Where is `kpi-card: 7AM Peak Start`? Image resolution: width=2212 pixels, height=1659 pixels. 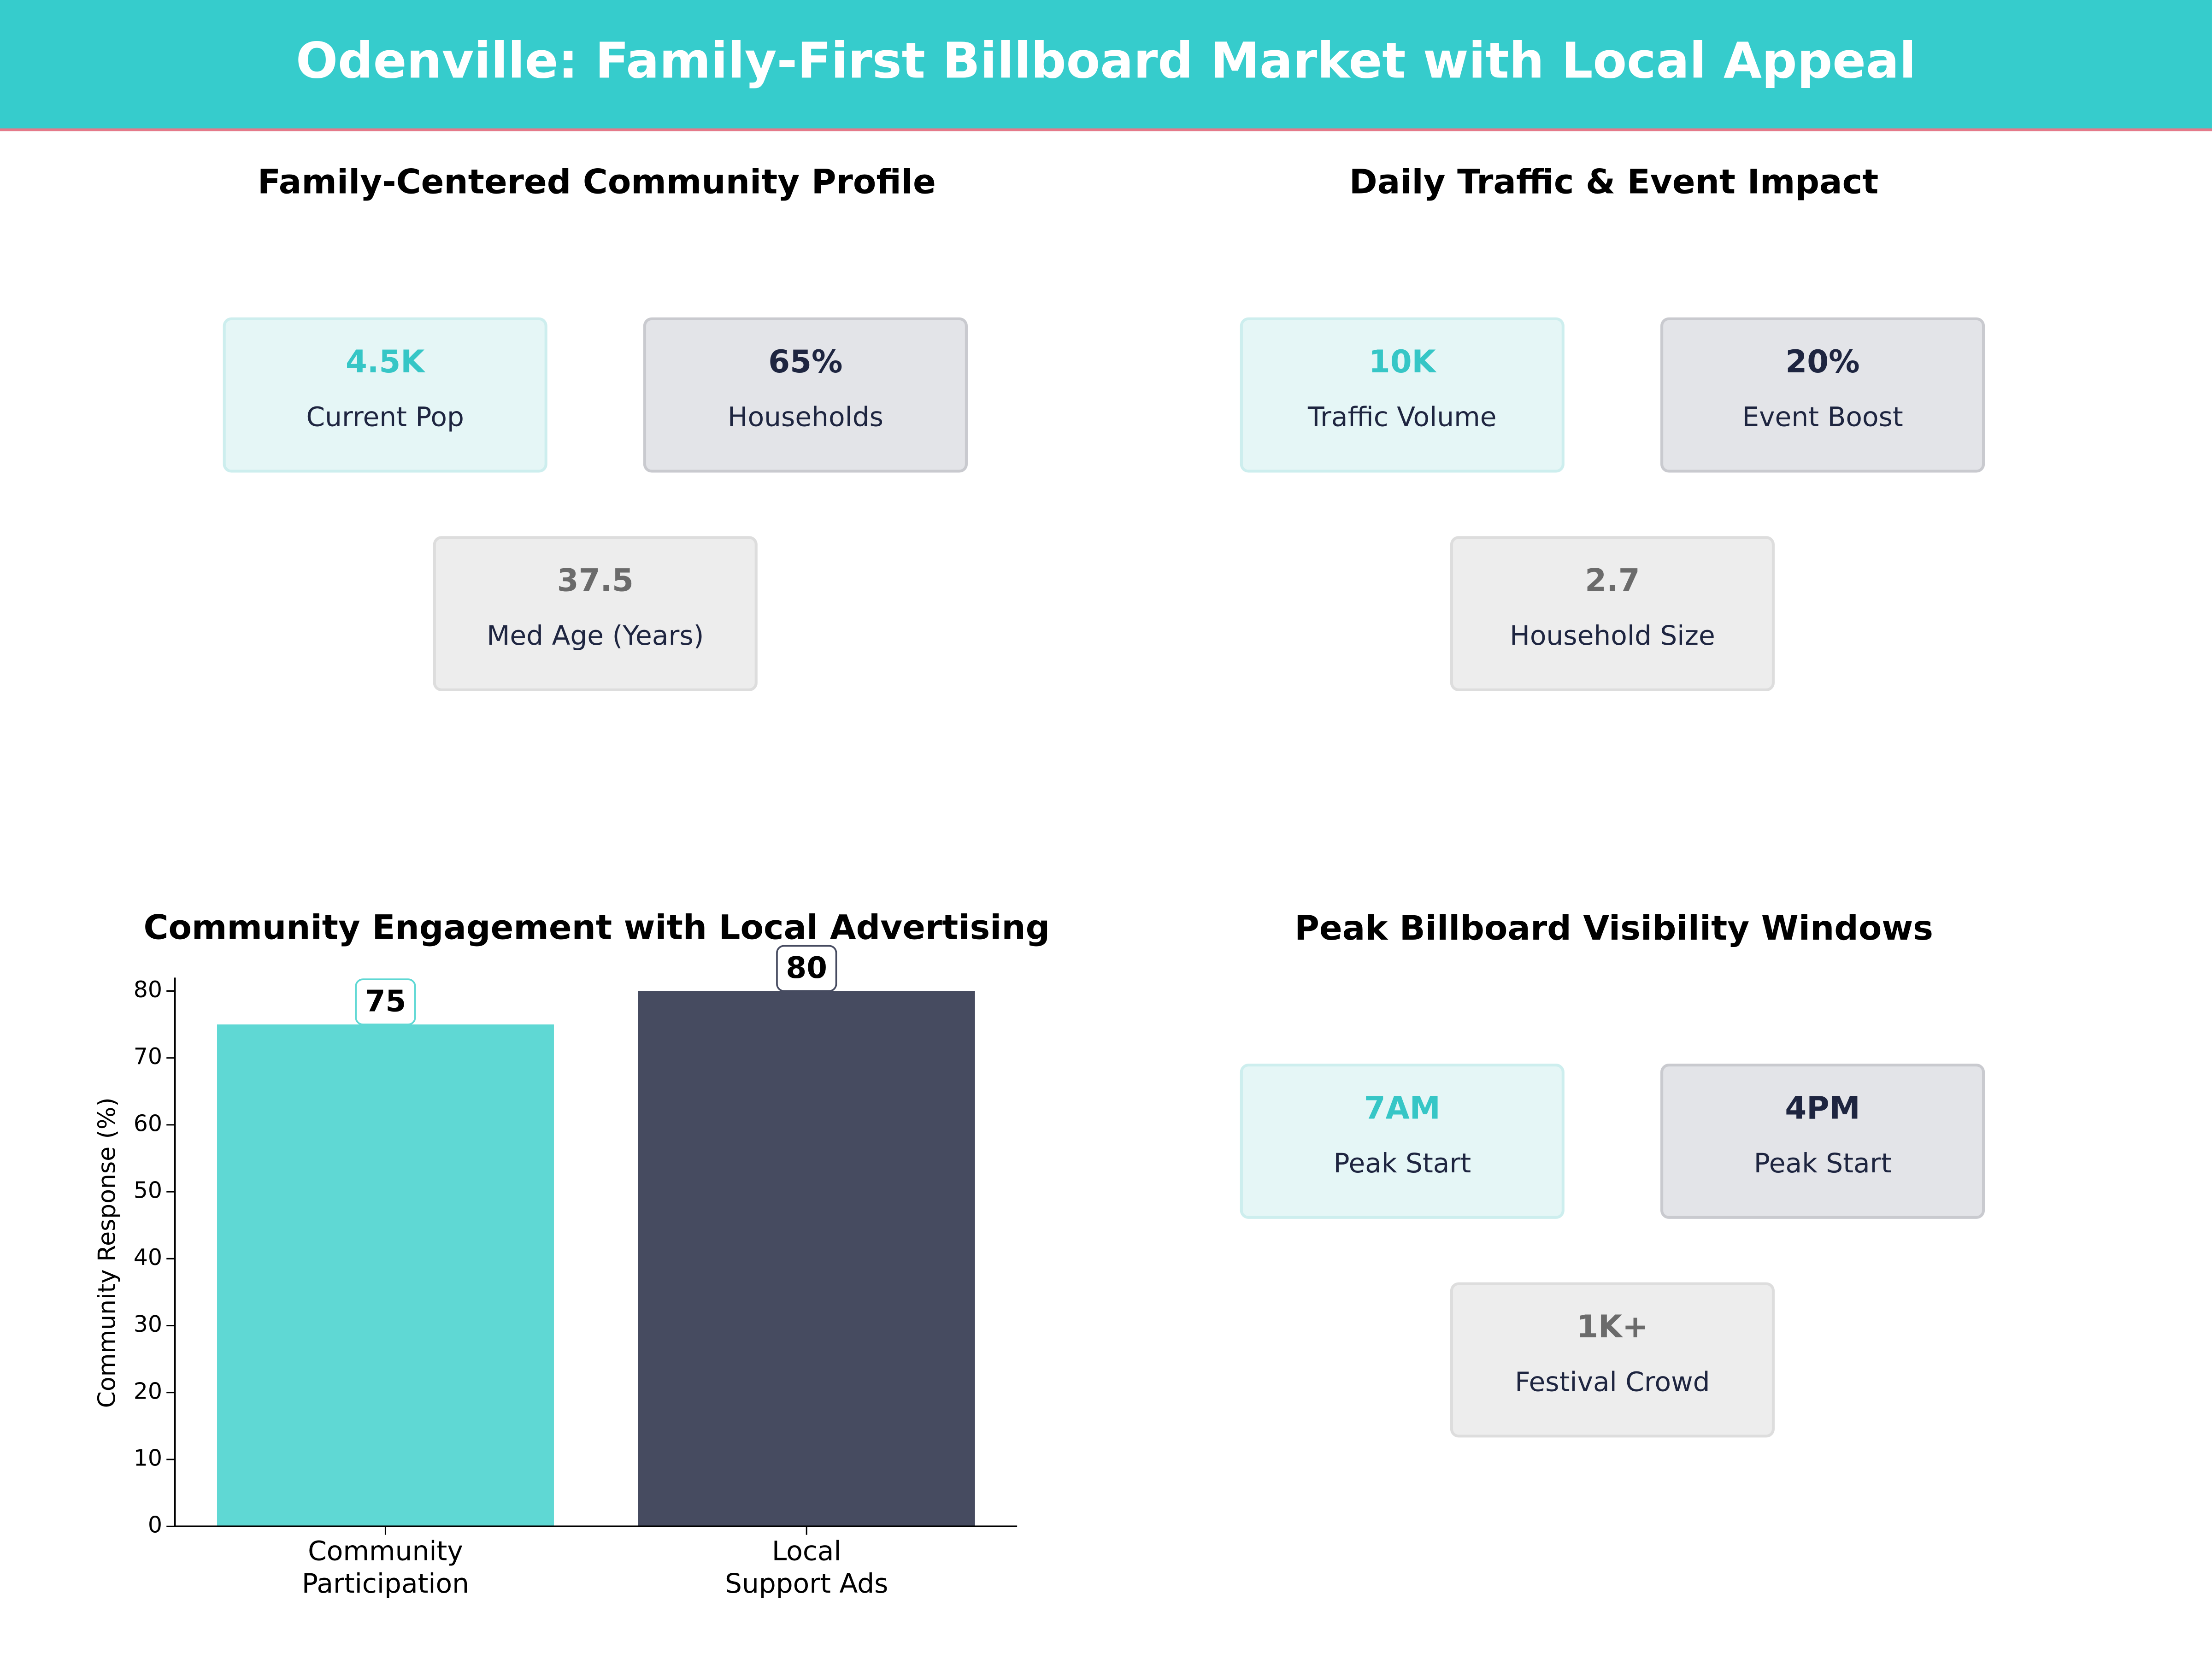 kpi-card: 7AM Peak Start is located at coordinates (1402, 1141).